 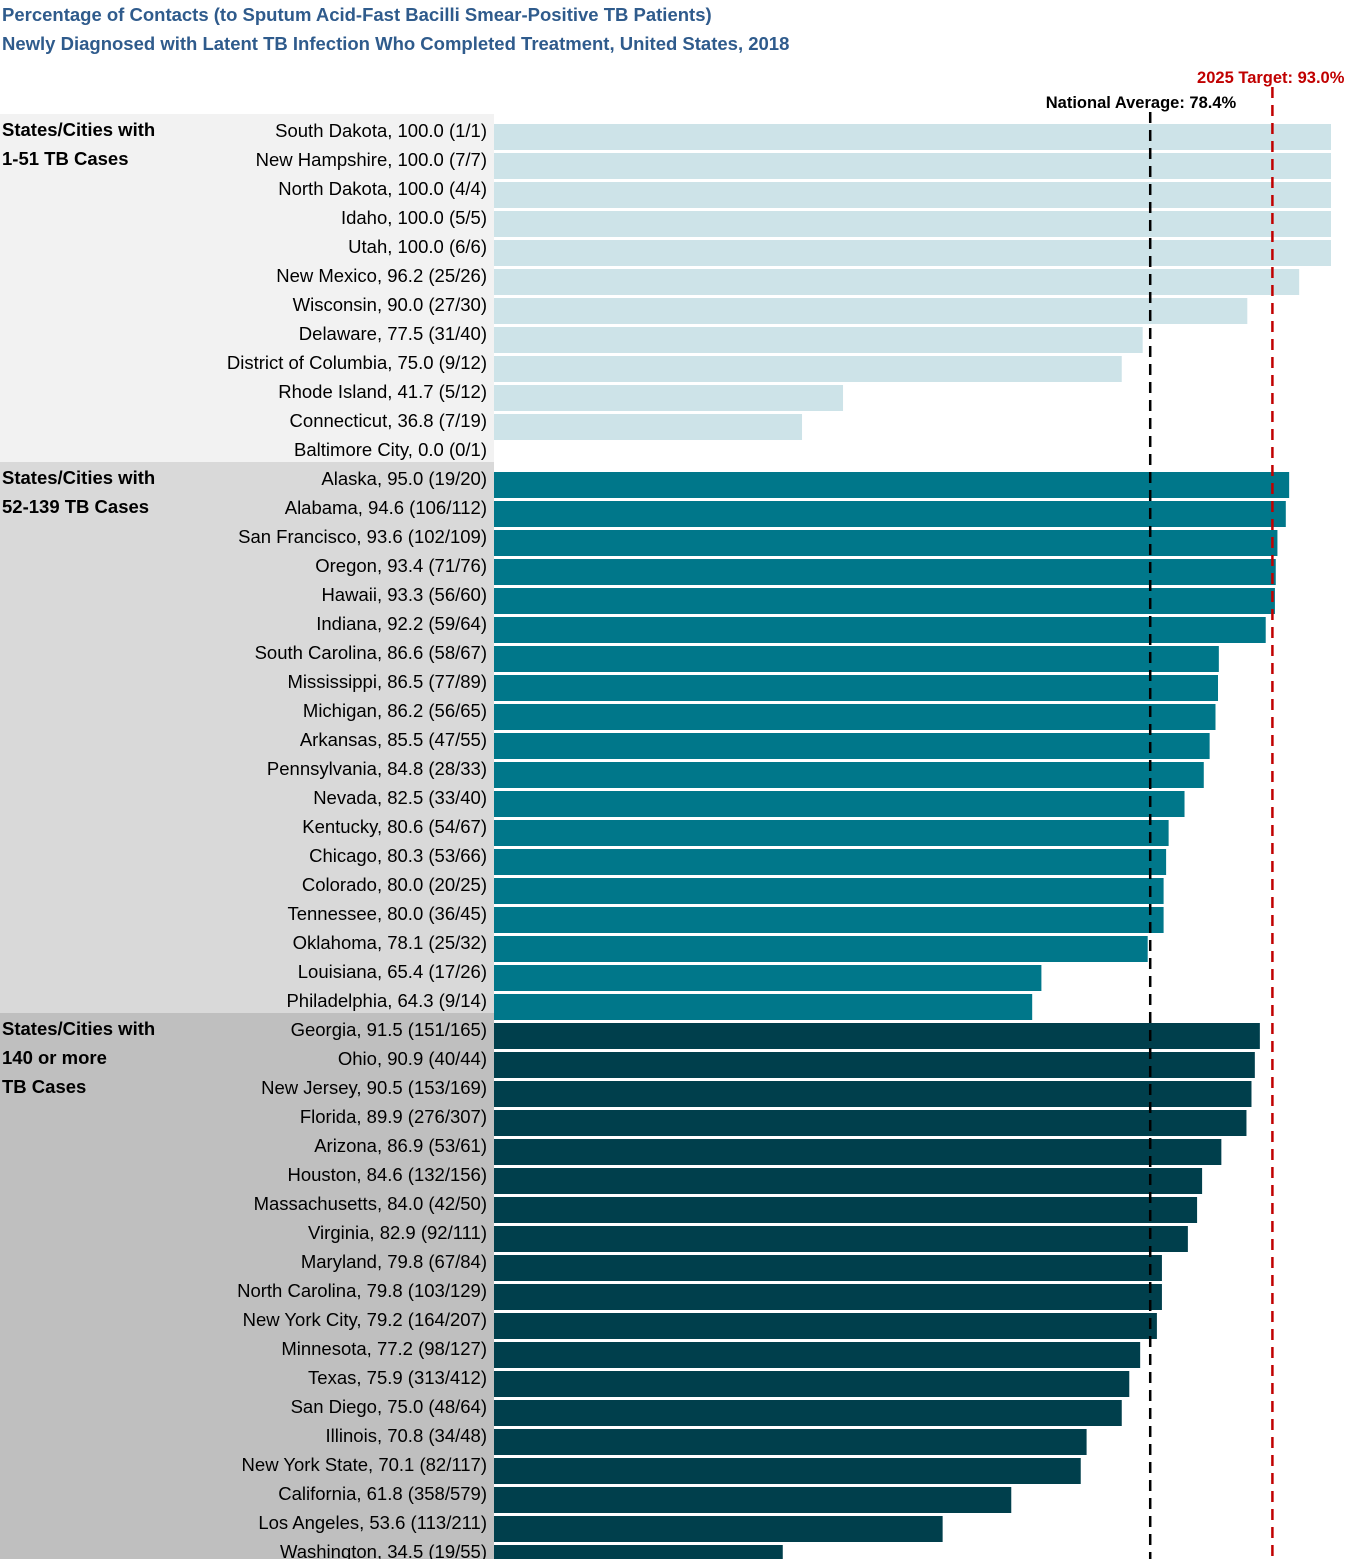 What do you see at coordinates (831, 833) in the screenshot?
I see `bar-kentucky` at bounding box center [831, 833].